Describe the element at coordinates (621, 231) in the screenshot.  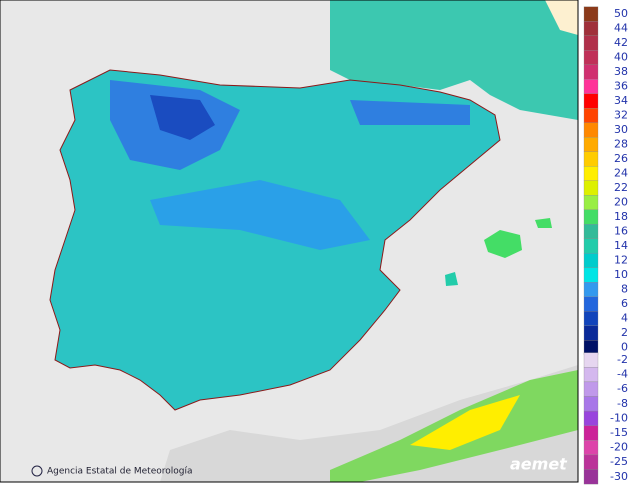
I see `legend-label: 16` at that location.